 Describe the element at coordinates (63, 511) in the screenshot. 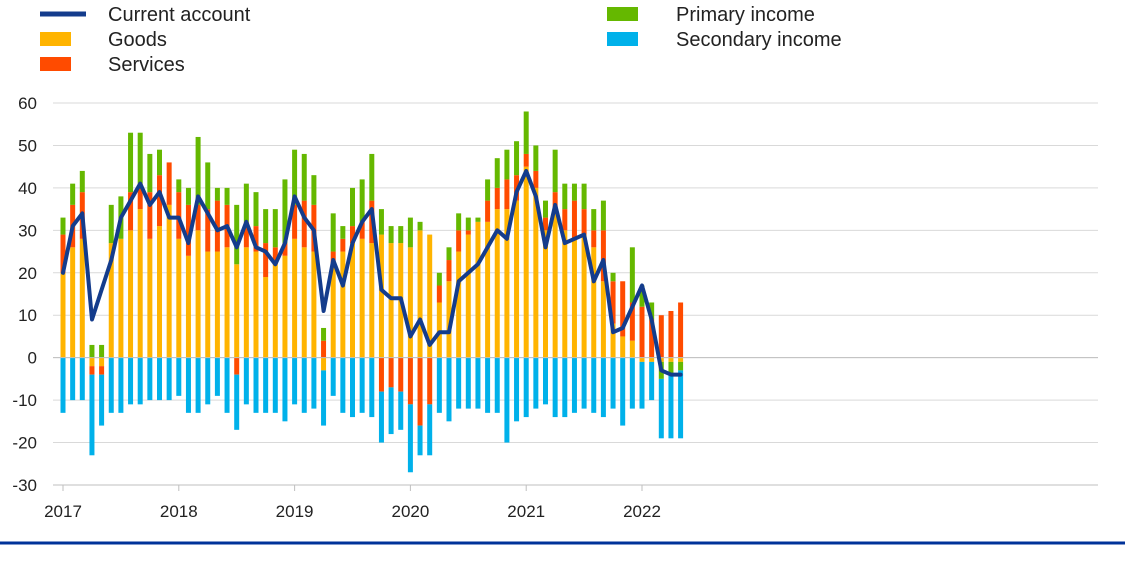

I see `x-tick-label: 2017` at that location.